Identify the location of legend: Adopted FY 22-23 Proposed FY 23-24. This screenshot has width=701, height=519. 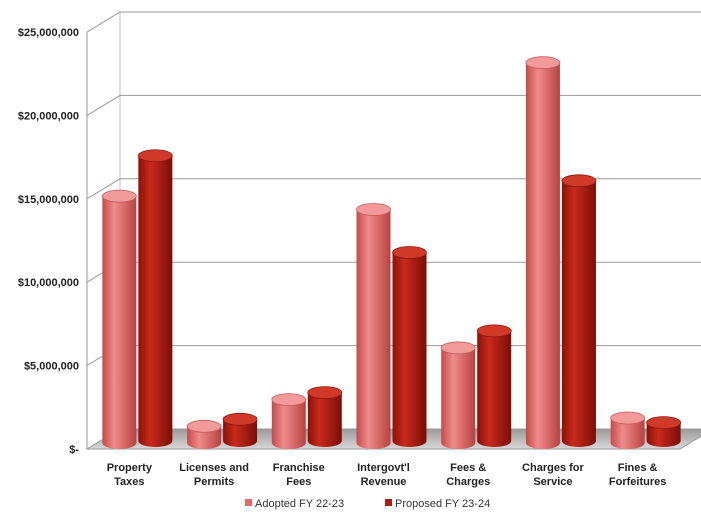
(367, 504).